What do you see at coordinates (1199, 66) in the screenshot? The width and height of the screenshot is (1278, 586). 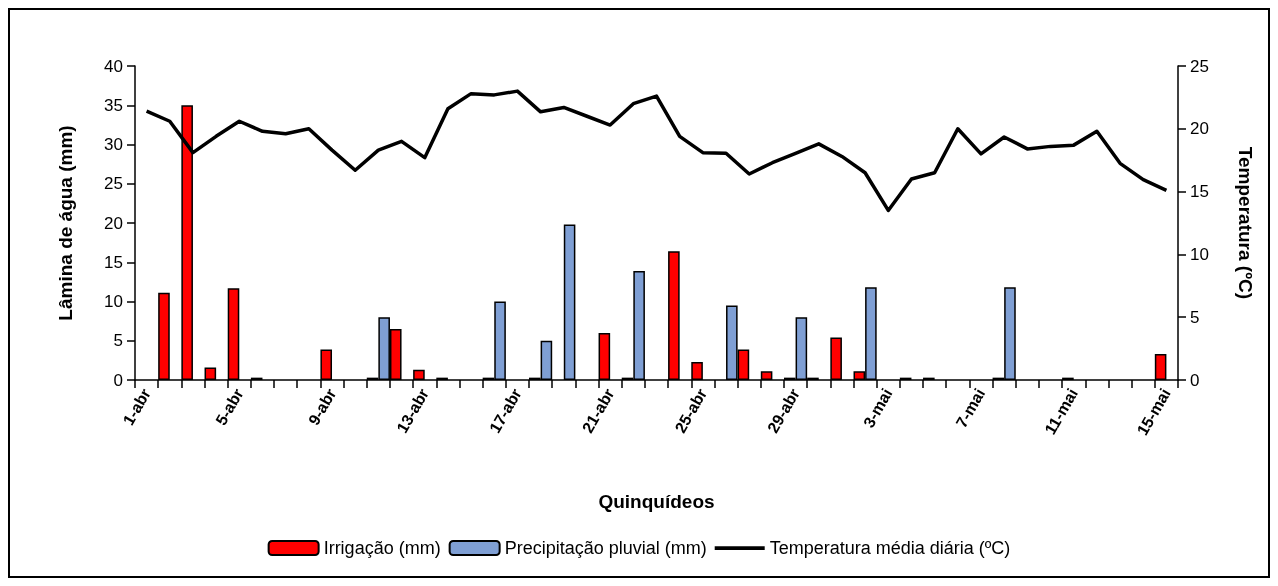 I see `y2-tick-label: 25` at bounding box center [1199, 66].